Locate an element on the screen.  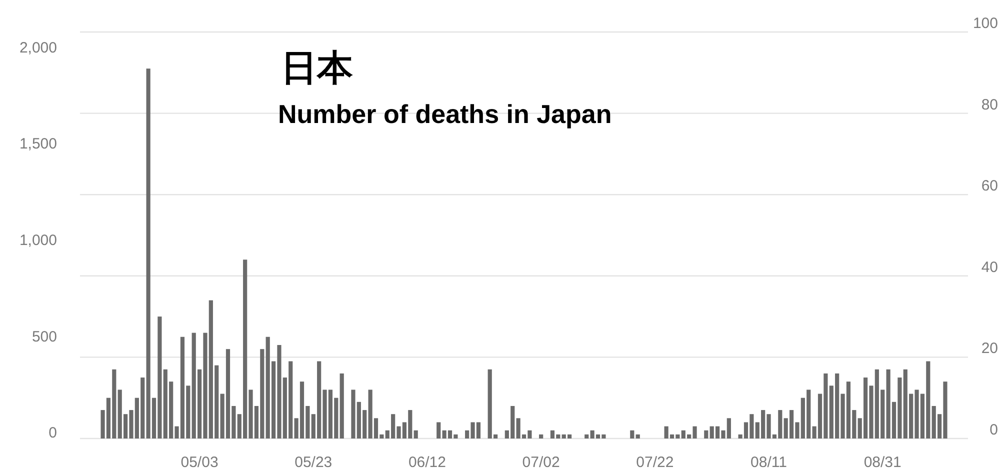
text: Number of deaths in Japan is located at coordinates (445, 114).